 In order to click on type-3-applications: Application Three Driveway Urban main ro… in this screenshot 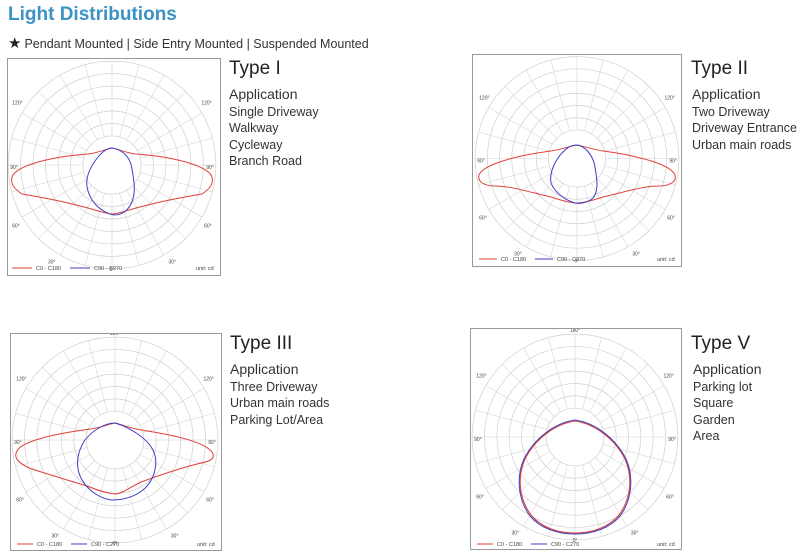, I will do `click(279, 394)`.